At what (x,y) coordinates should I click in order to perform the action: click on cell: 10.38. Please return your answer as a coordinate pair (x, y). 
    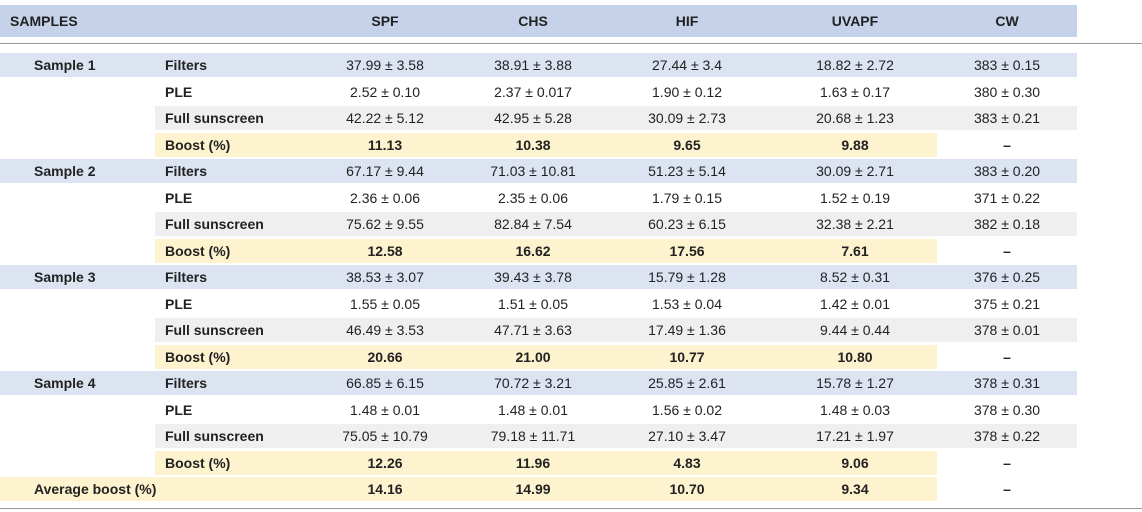
    Looking at the image, I should click on (533, 144).